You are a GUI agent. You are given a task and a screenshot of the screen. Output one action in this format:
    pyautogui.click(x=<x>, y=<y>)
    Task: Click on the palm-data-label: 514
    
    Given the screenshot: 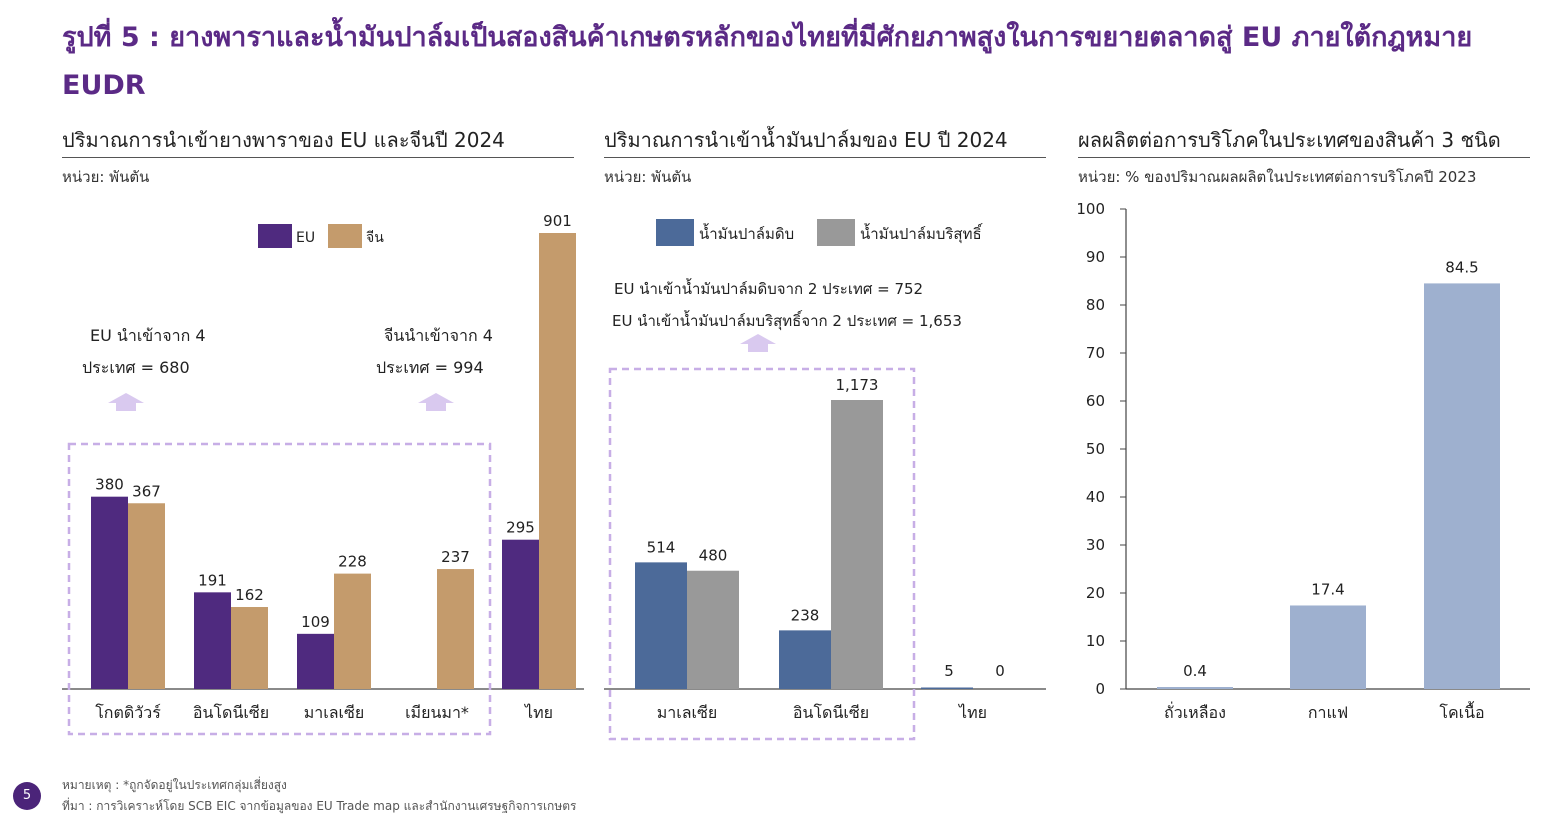 What is the action you would take?
    pyautogui.click(x=661, y=547)
    